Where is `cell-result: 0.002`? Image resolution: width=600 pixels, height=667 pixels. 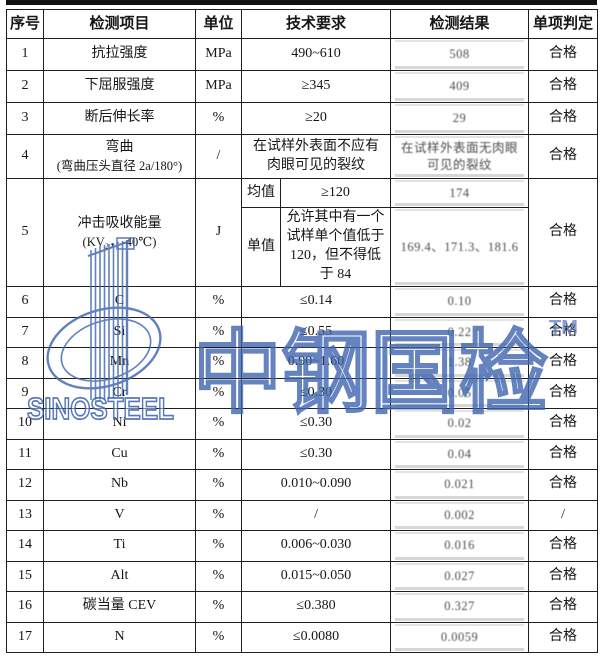
cell-result: 0.002 is located at coordinates (460, 515).